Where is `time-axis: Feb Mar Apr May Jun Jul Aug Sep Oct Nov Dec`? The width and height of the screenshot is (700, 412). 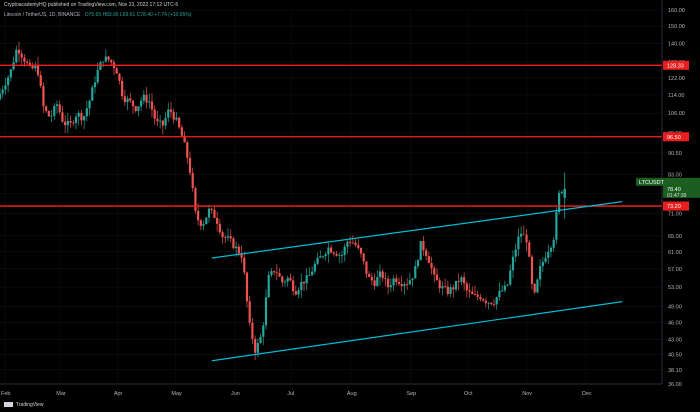
time-axis: Feb Mar Apr May Jun Jul Aug Sep Oct Nov Dec is located at coordinates (331, 390).